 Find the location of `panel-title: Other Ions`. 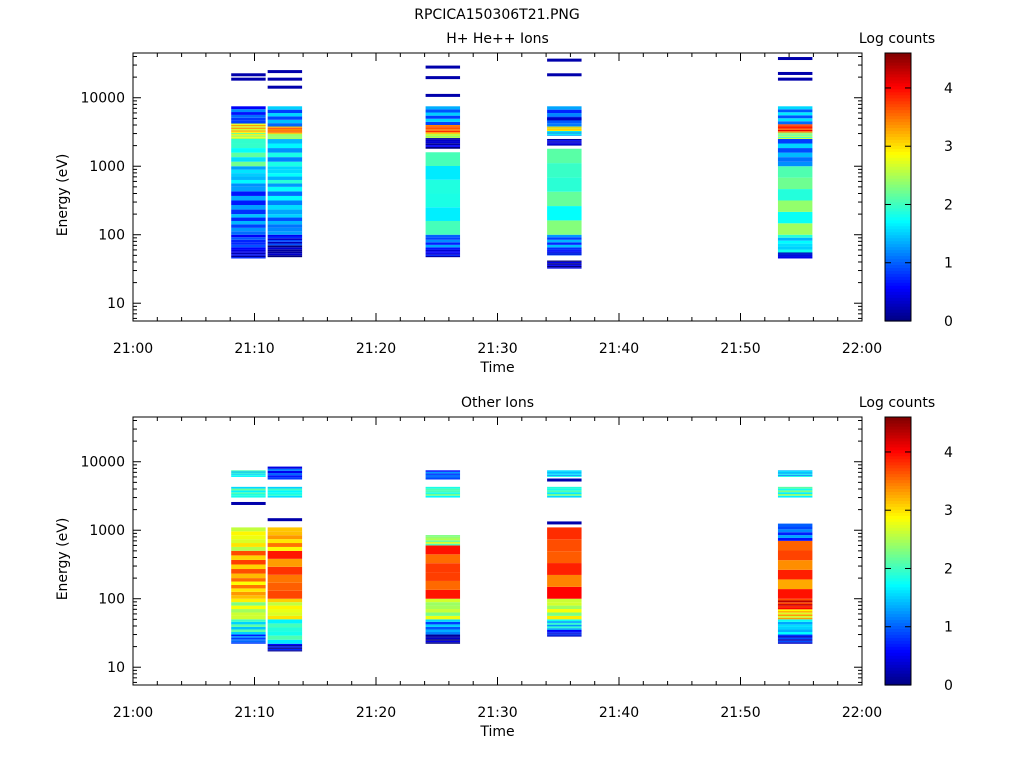

panel-title: Other Ions is located at coordinates (497, 403).